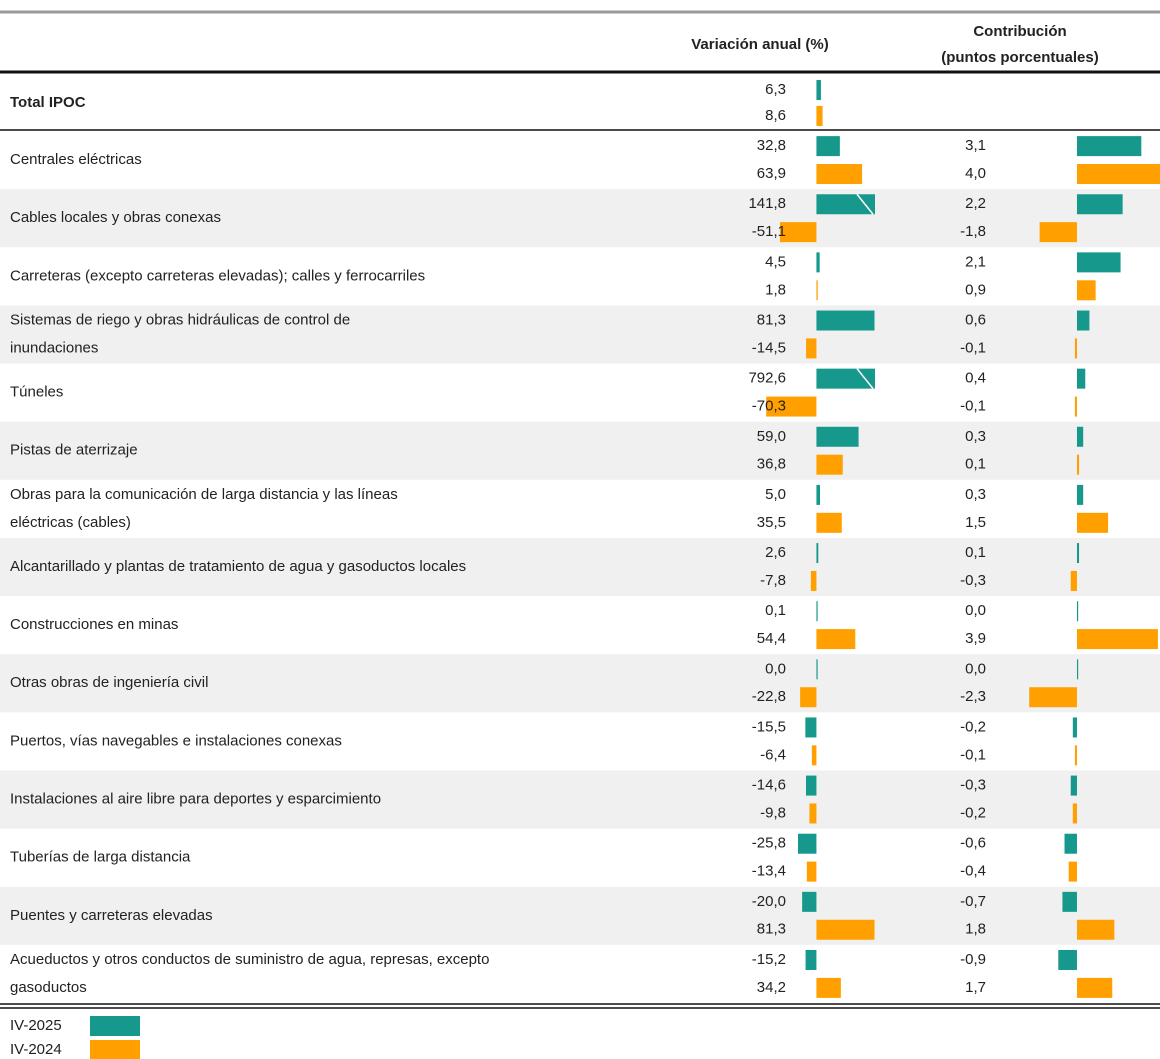  Describe the element at coordinates (973, 843) in the screenshot. I see `contribution-value: -0,6` at that location.